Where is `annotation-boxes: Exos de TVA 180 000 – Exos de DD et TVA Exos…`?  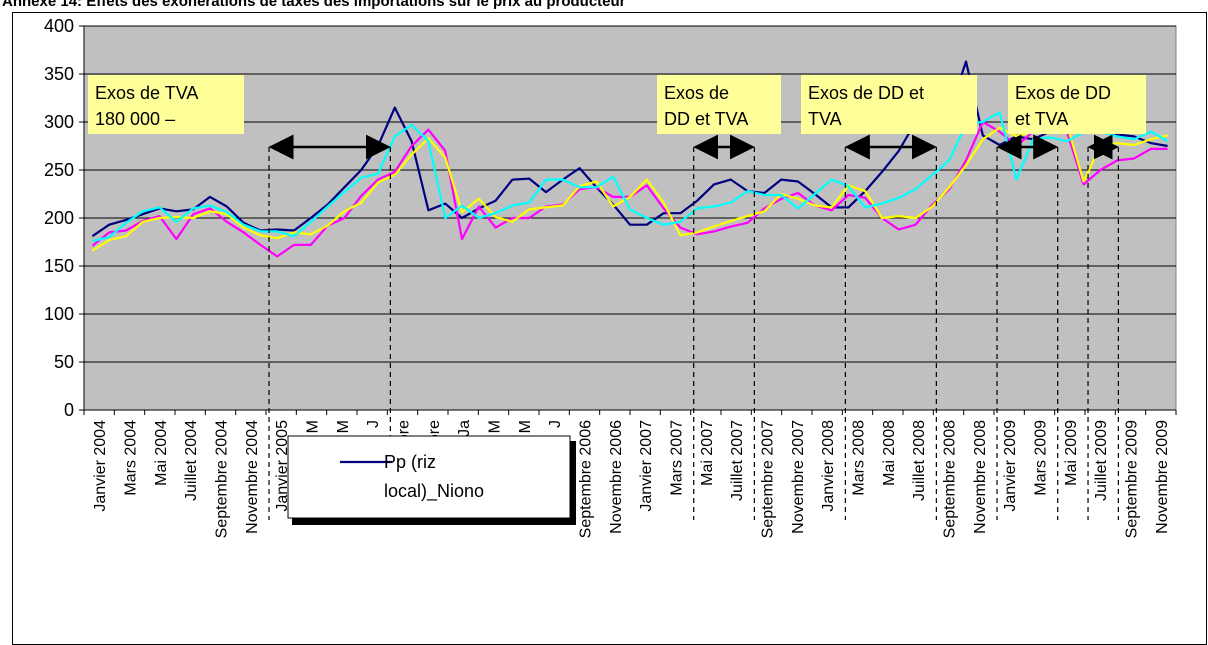
annotation-boxes: Exos de TVA 180 000 – Exos de DD et TVA Exos… is located at coordinates (617, 104).